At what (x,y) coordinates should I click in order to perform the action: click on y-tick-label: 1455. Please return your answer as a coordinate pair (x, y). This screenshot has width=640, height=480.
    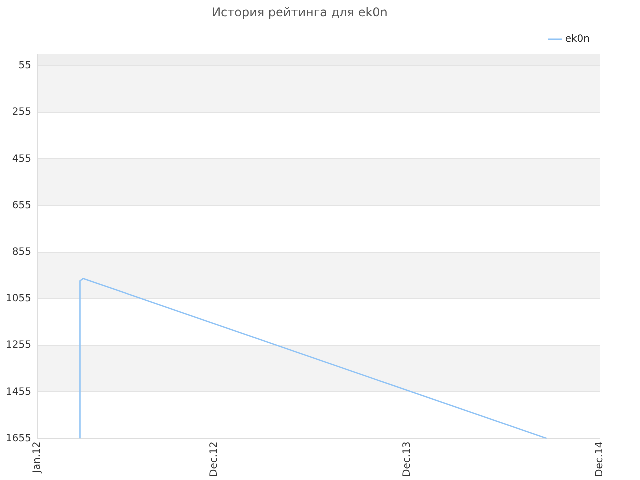
    Looking at the image, I should click on (19, 392).